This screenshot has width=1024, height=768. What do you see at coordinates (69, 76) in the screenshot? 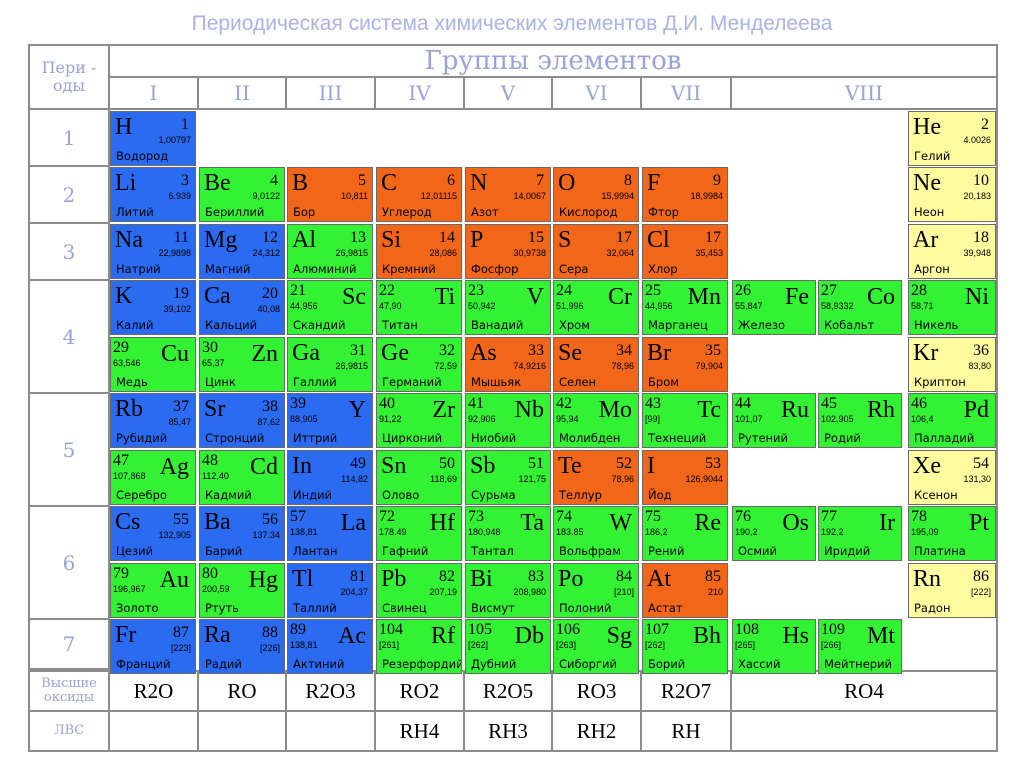
I see `periods-header-label: Пери - оды` at bounding box center [69, 76].